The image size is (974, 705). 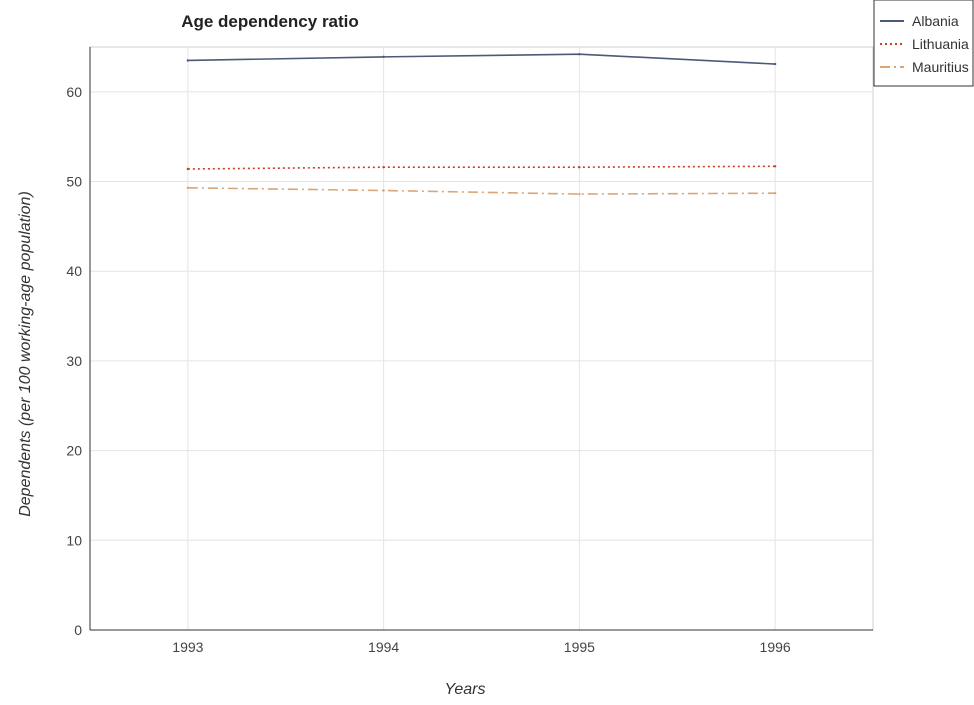 What do you see at coordinates (74, 361) in the screenshot?
I see `y-tick-label: 30` at bounding box center [74, 361].